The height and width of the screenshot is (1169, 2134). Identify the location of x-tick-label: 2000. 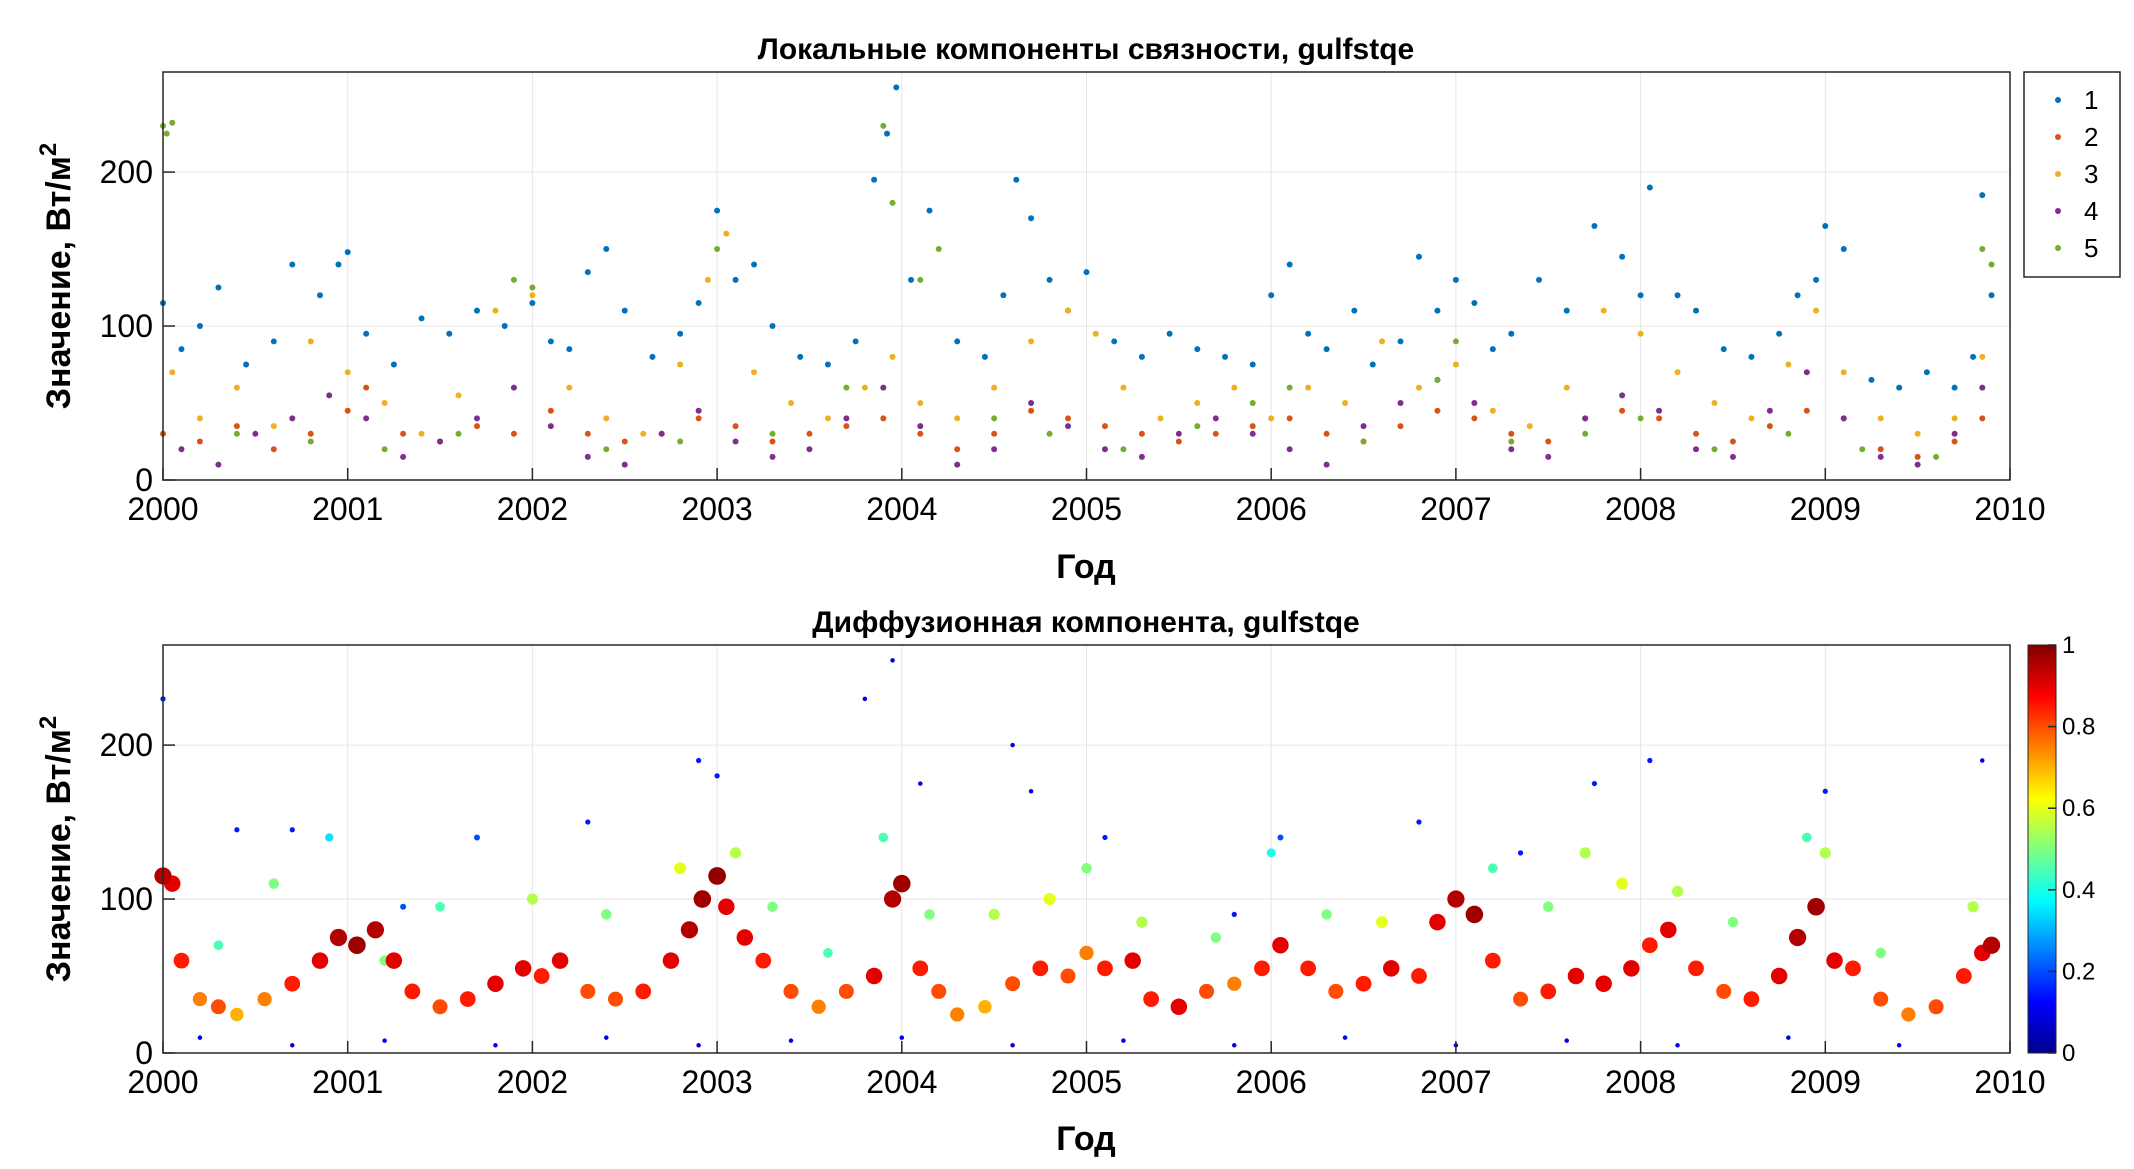
(162, 509).